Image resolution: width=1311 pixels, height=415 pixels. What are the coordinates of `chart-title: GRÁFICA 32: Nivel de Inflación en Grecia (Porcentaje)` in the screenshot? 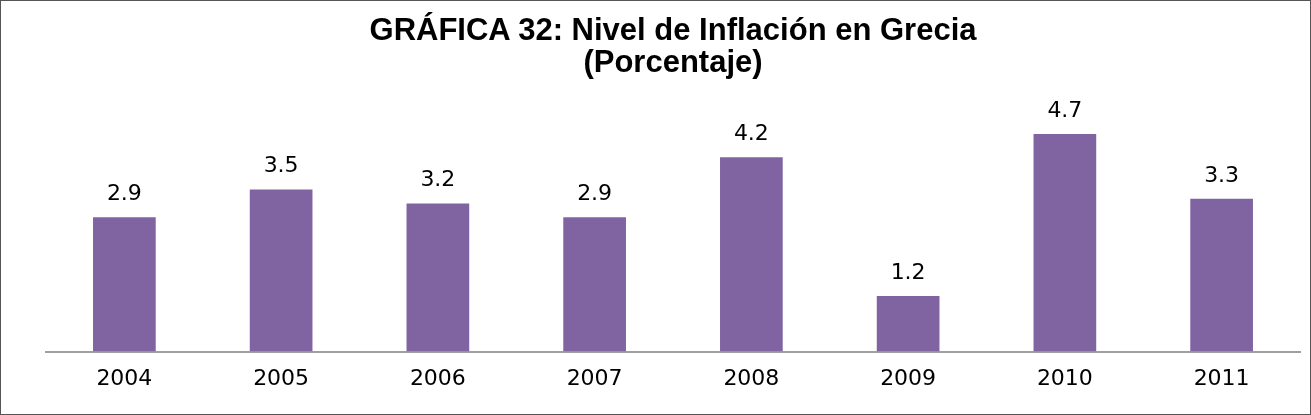 It's located at (673, 45).